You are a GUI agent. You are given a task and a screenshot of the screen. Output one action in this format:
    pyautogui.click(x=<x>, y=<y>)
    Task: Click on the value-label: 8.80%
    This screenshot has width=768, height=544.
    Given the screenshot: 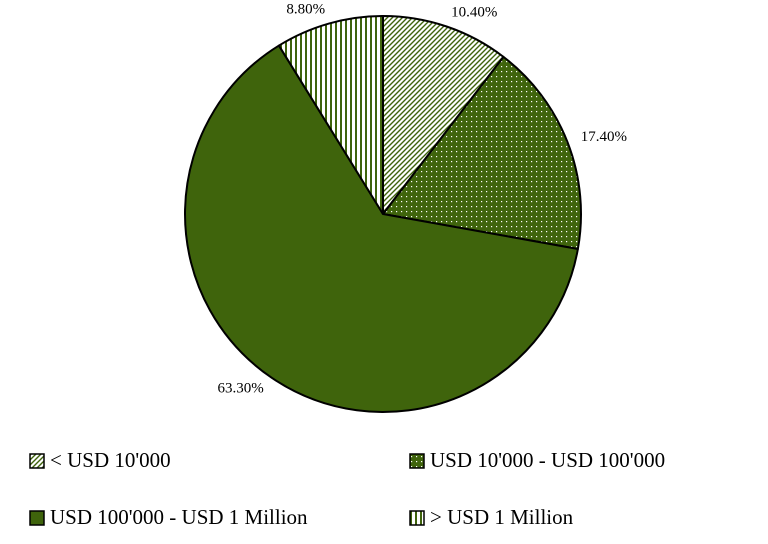 What is the action you would take?
    pyautogui.click(x=305, y=10)
    